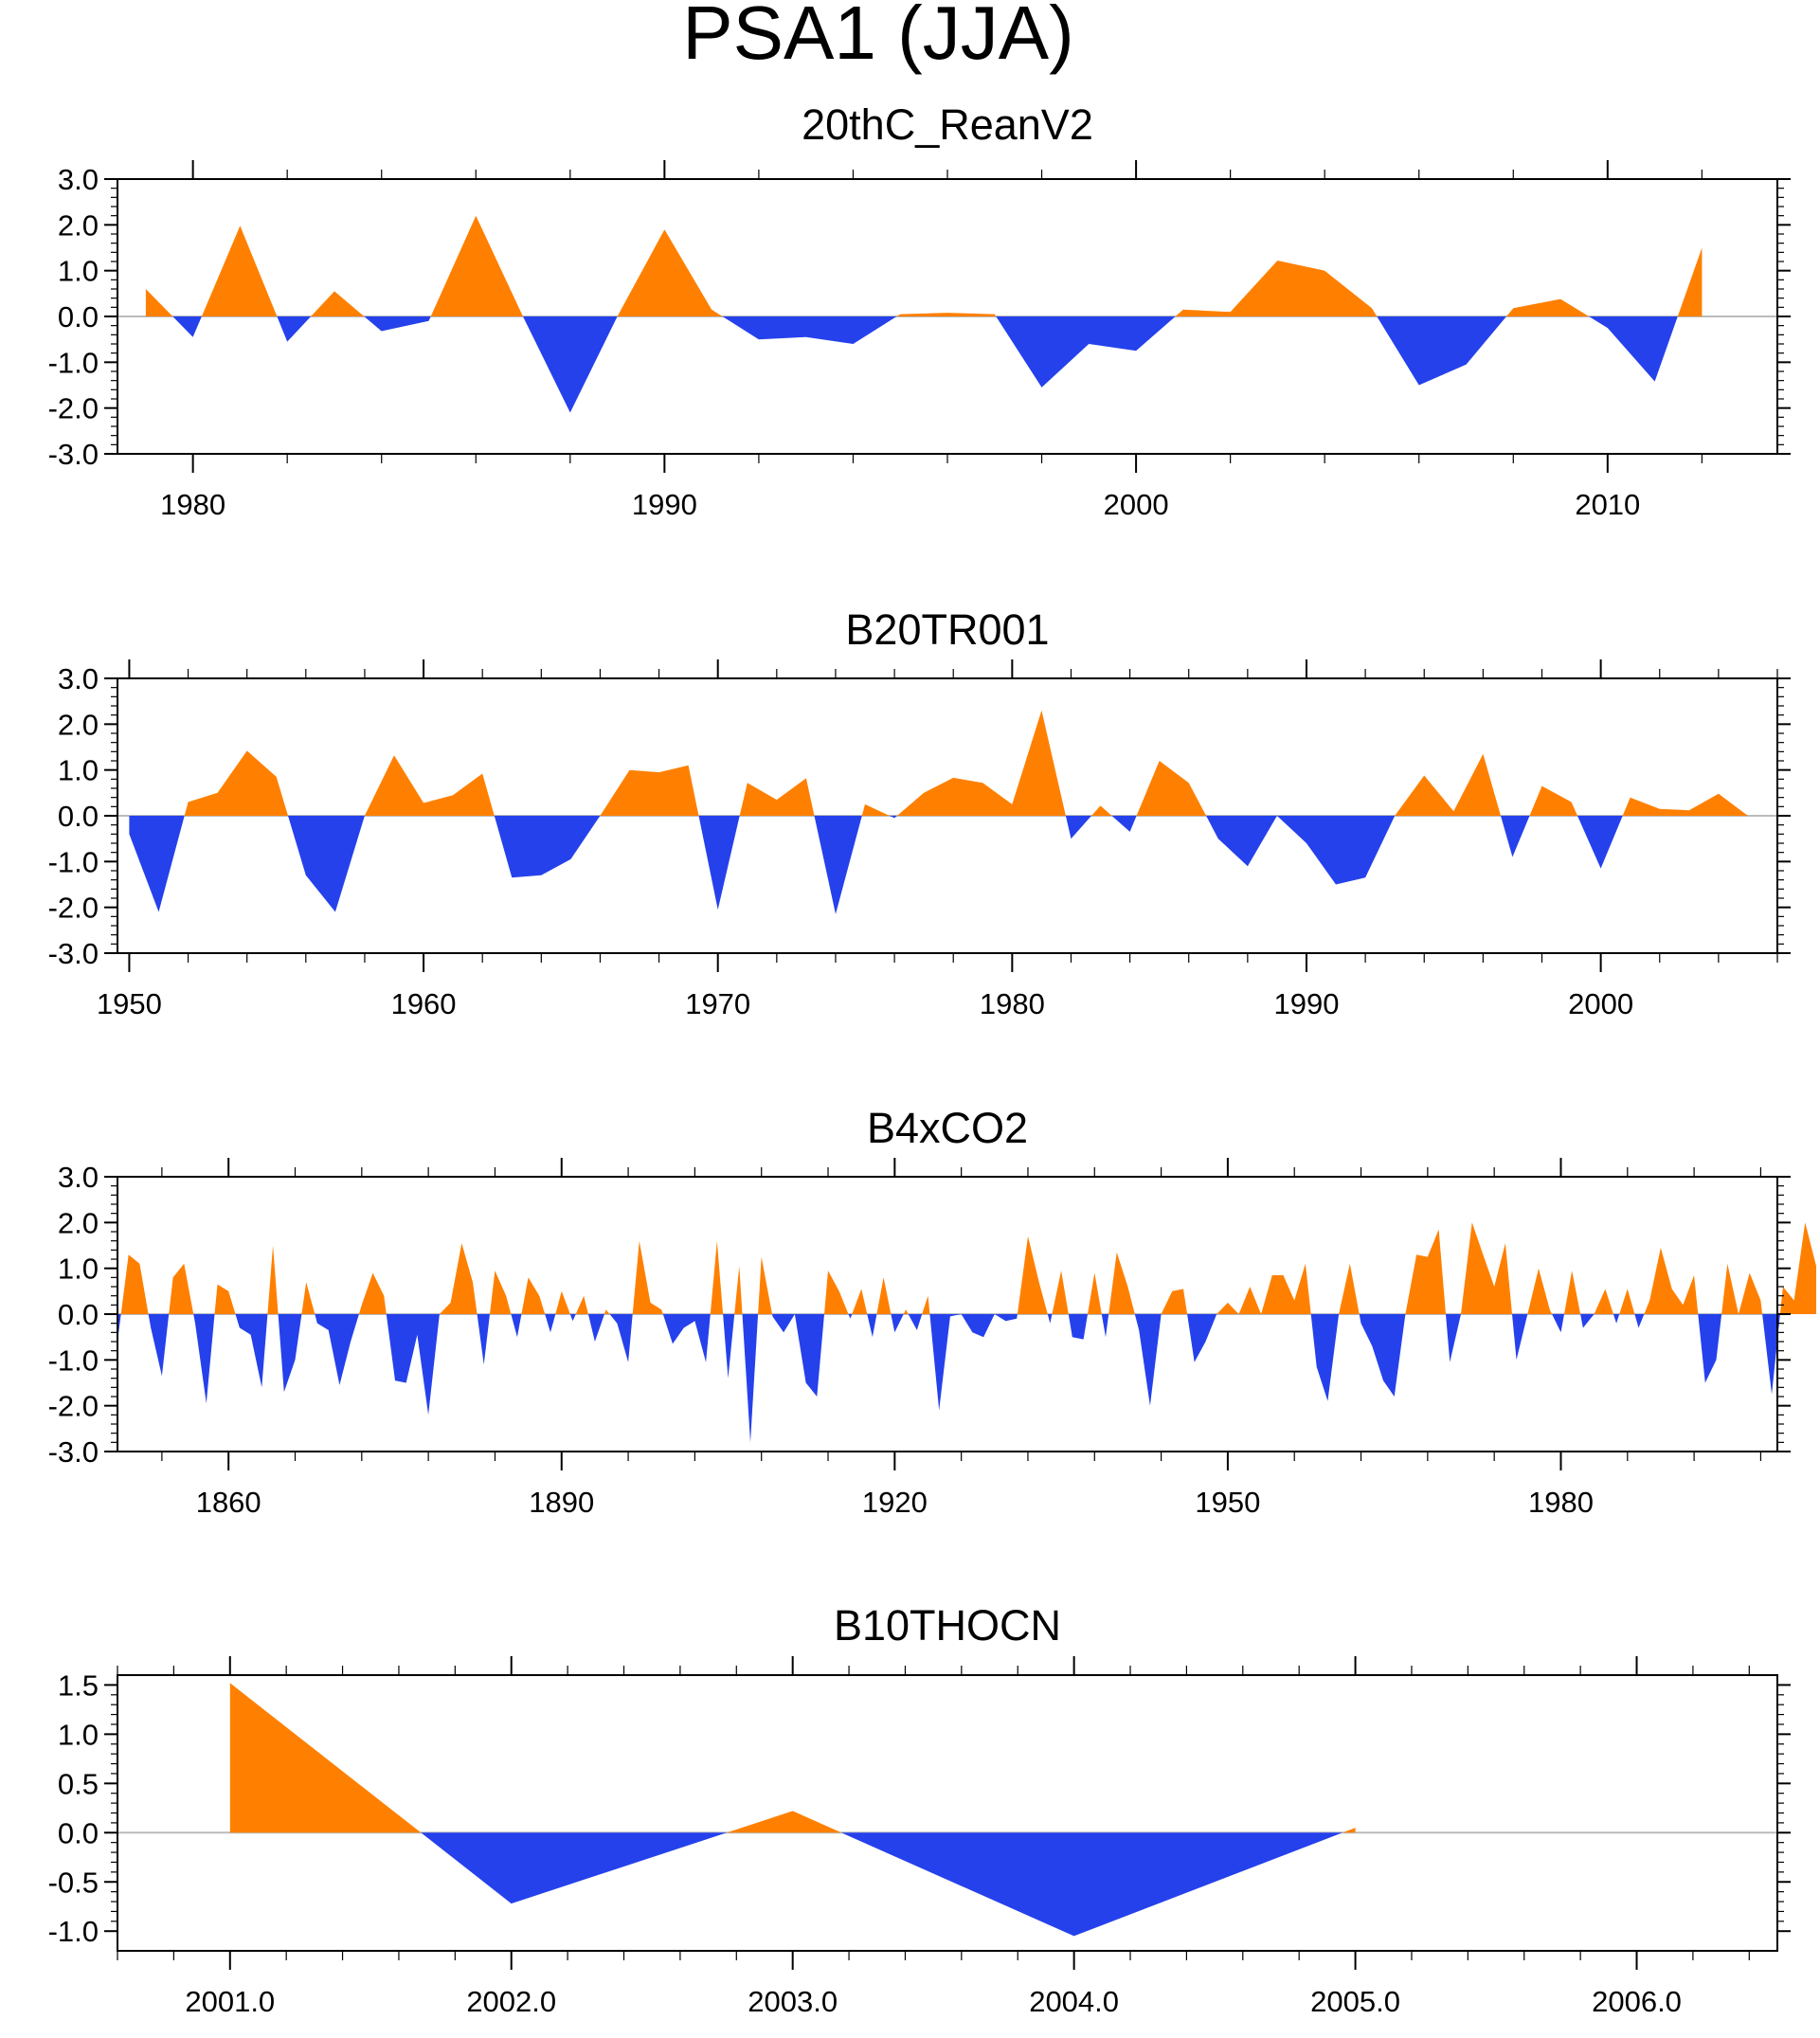 Image resolution: width=1820 pixels, height=2038 pixels. Describe the element at coordinates (78, 1222) in the screenshot. I see `y-tick-label: 2.0` at that location.